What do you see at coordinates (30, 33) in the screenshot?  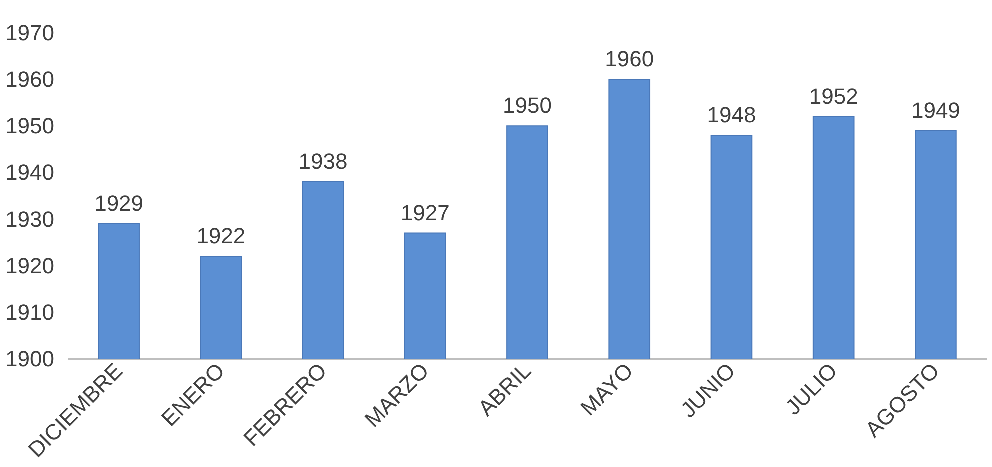 I see `y-tick-label: 1970` at bounding box center [30, 33].